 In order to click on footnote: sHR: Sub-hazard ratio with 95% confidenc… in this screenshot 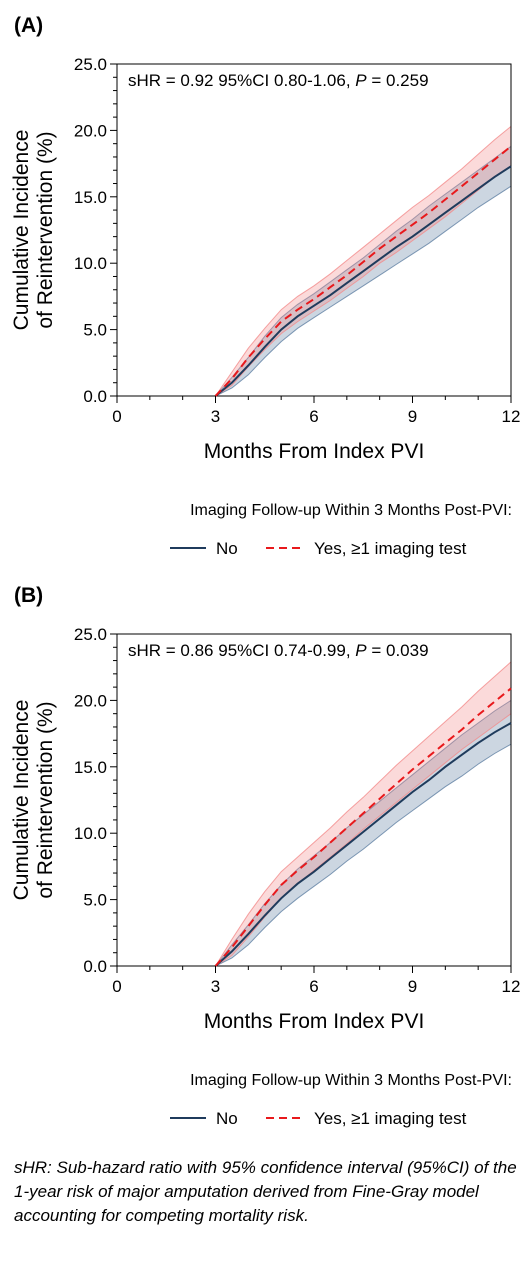, I will do `click(265, 1191)`.